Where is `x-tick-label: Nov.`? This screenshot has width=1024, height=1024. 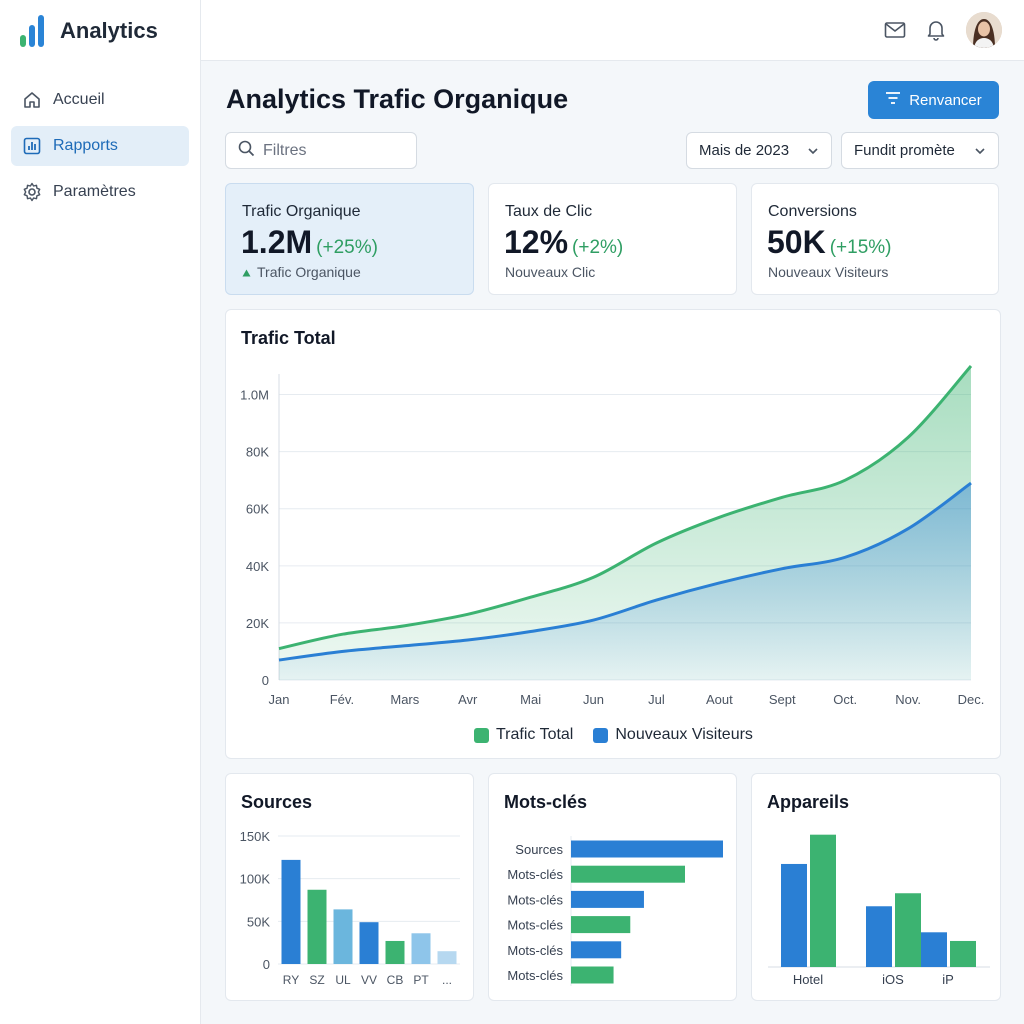
x-tick-label: Nov. is located at coordinates (908, 699).